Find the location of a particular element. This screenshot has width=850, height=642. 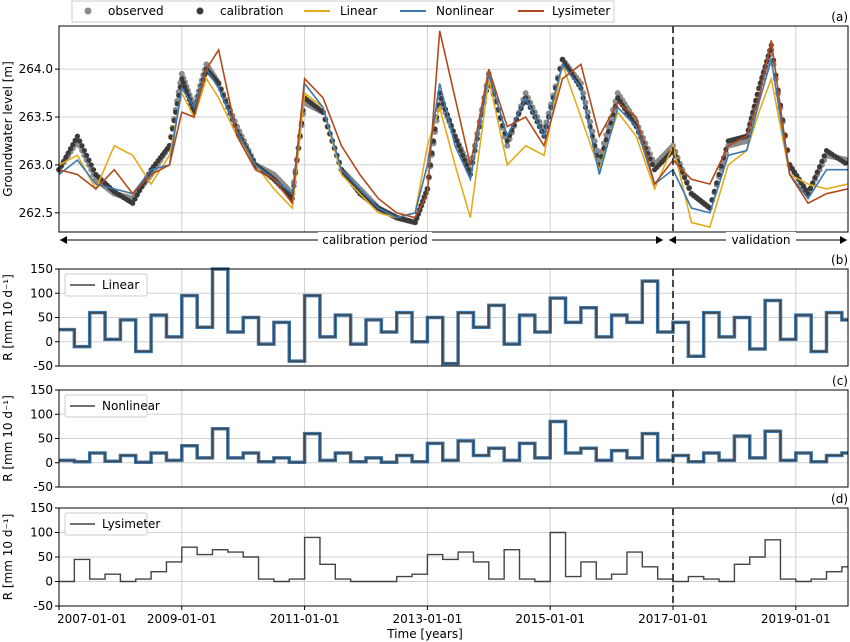

panel-tag: (a) is located at coordinates (839, 17).